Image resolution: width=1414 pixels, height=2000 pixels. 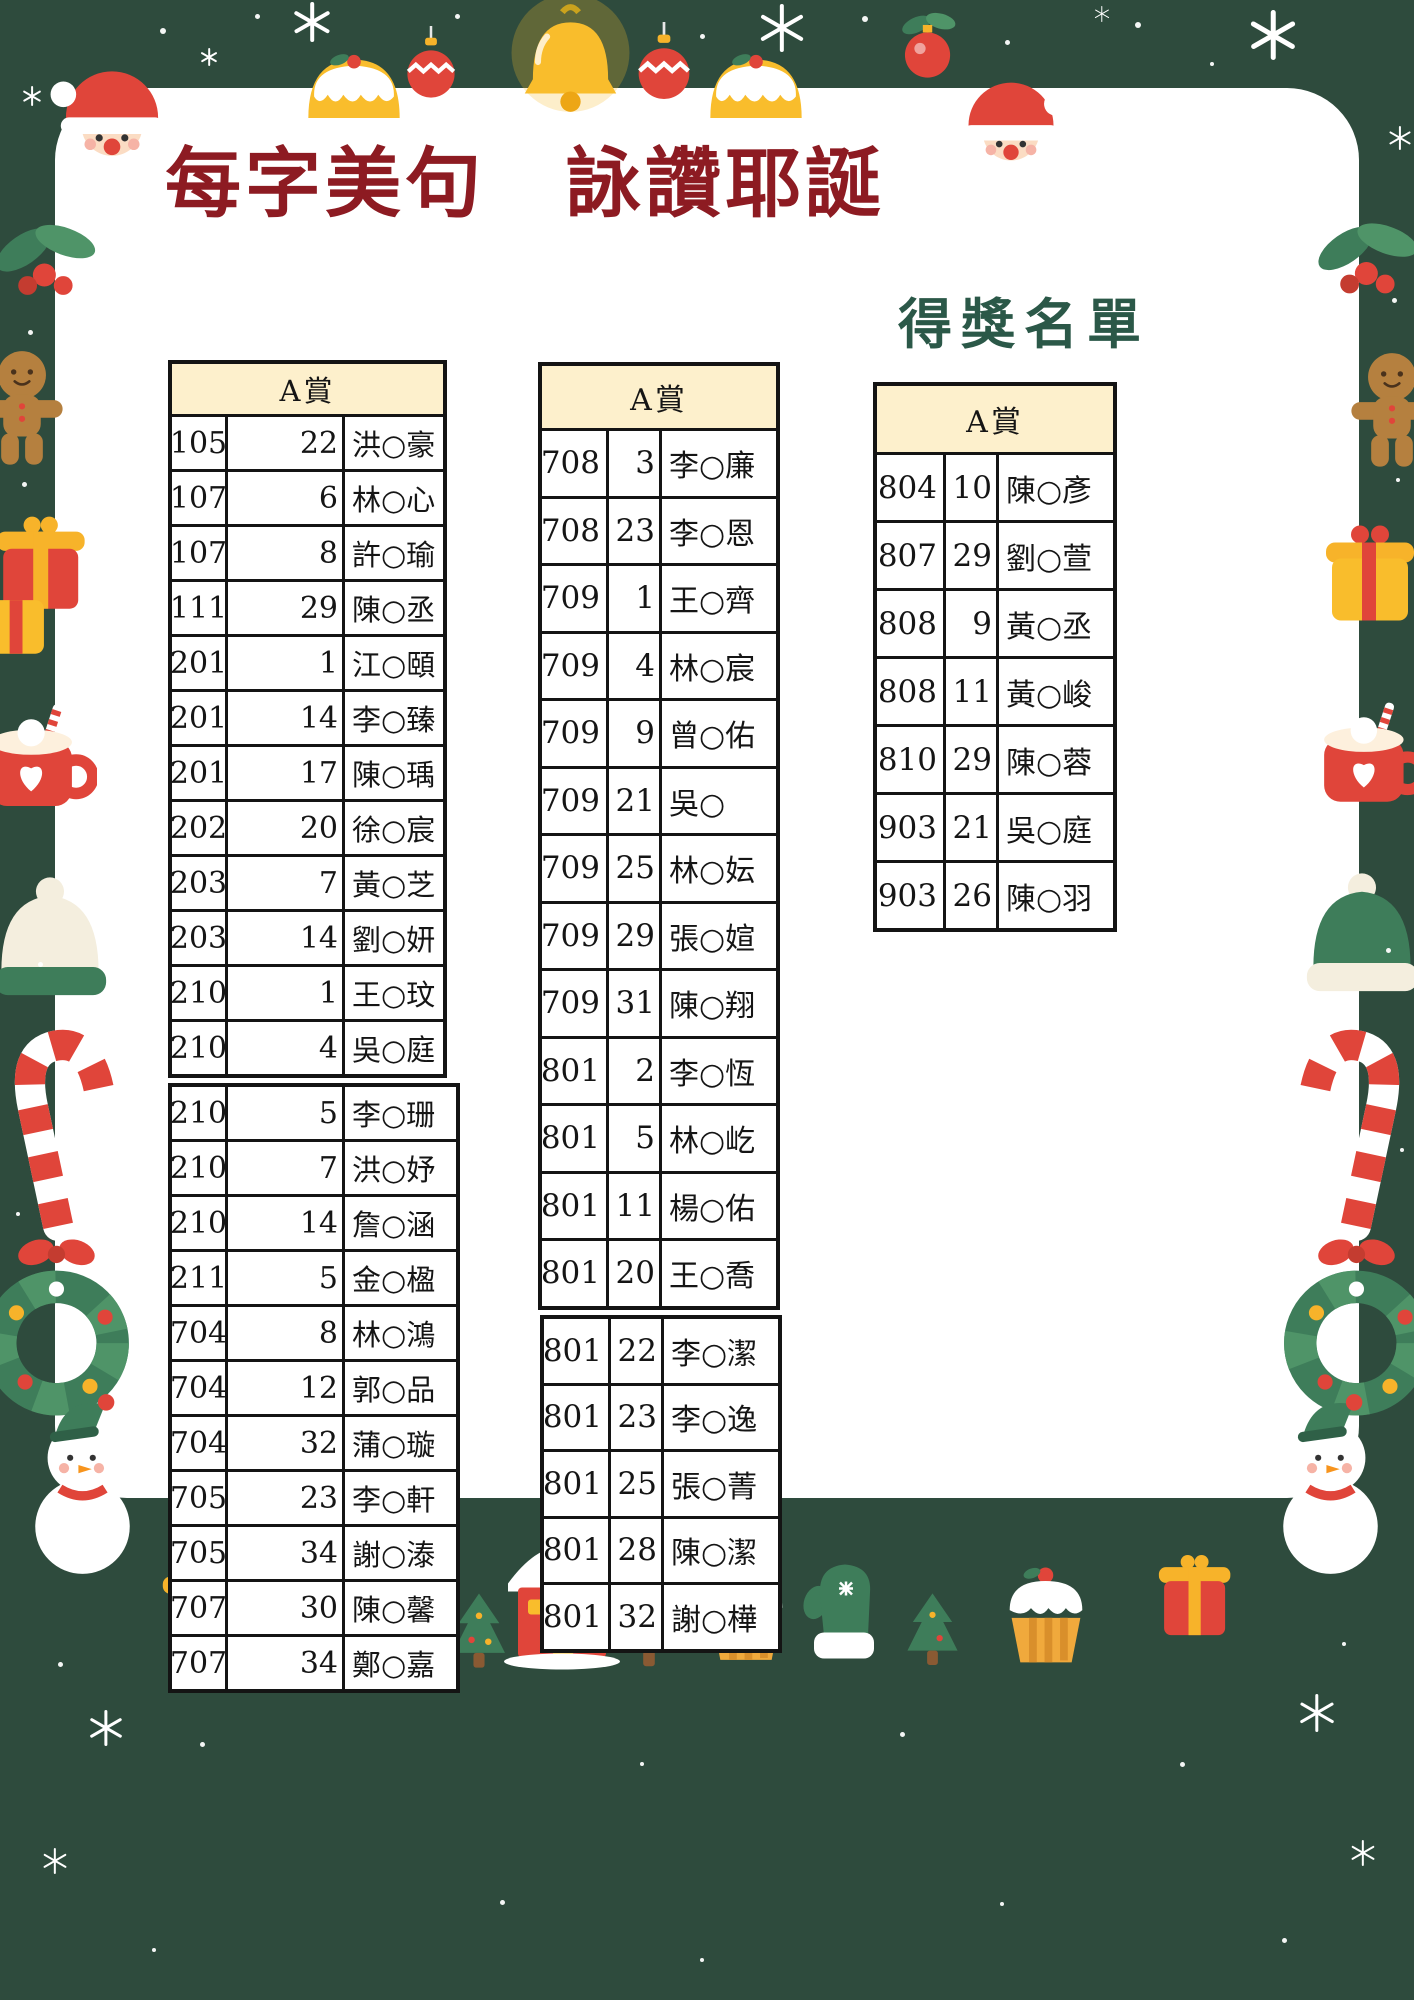 What do you see at coordinates (1024, 324) in the screenshot?
I see `poster-subtitle: 得獎名單` at bounding box center [1024, 324].